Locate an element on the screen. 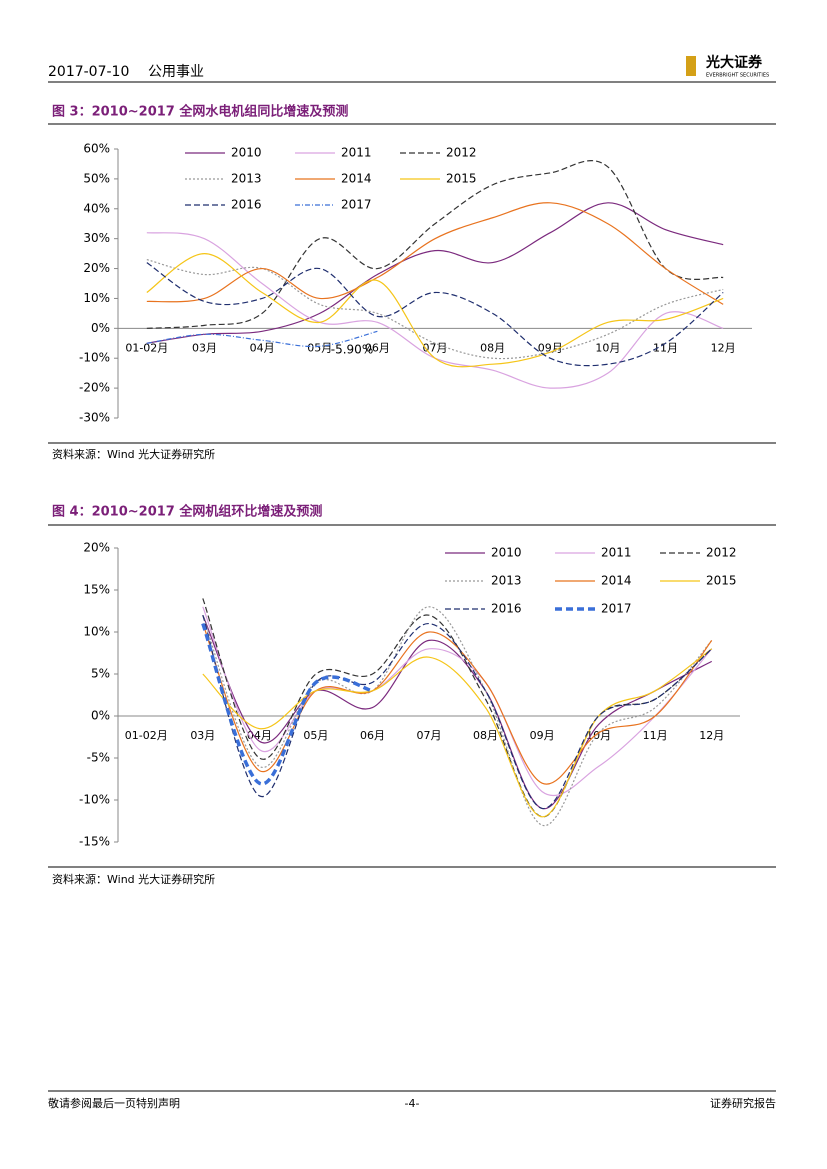 The image size is (827, 1169). y-tick-label: 15% is located at coordinates (96, 590).